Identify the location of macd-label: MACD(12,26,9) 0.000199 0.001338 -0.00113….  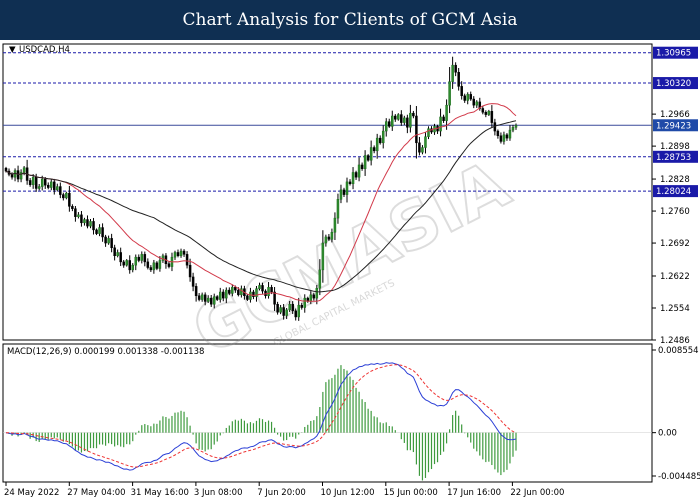
(105, 352).